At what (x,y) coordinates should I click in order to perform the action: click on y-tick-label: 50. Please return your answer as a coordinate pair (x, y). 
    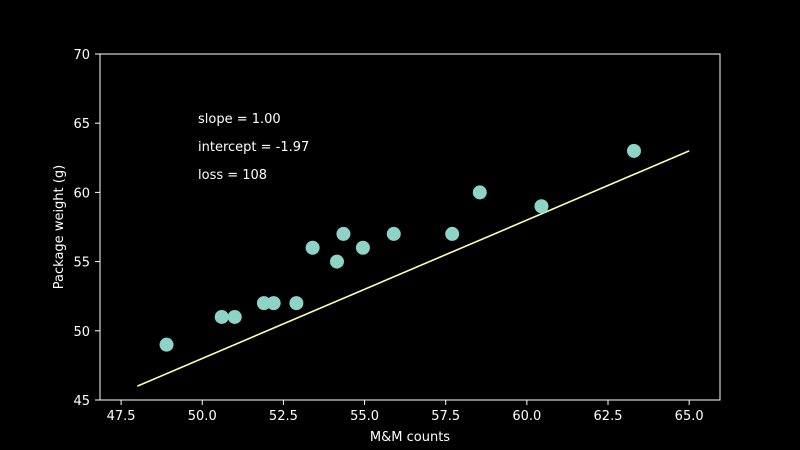
    Looking at the image, I should click on (81, 332).